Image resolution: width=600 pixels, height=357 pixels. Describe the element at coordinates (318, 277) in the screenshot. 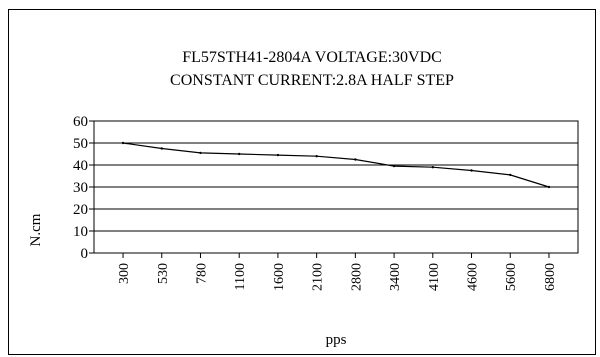

I see `x-tick-label: 2100` at that location.